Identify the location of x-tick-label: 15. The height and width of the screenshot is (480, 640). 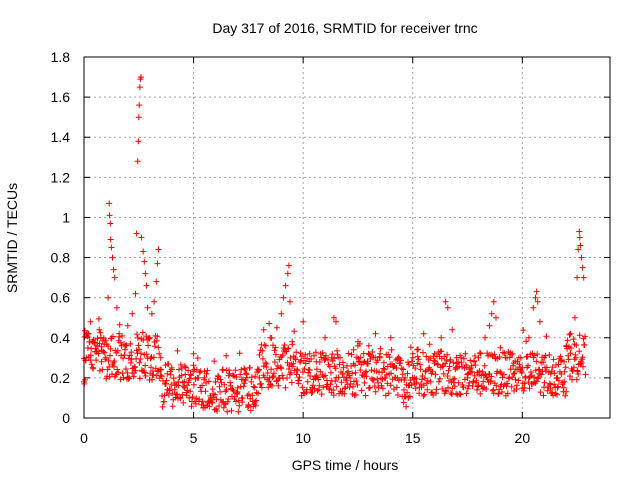
(413, 438).